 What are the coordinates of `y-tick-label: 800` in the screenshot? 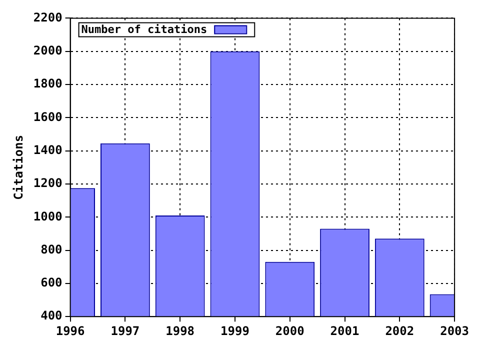 It's located at (51, 249).